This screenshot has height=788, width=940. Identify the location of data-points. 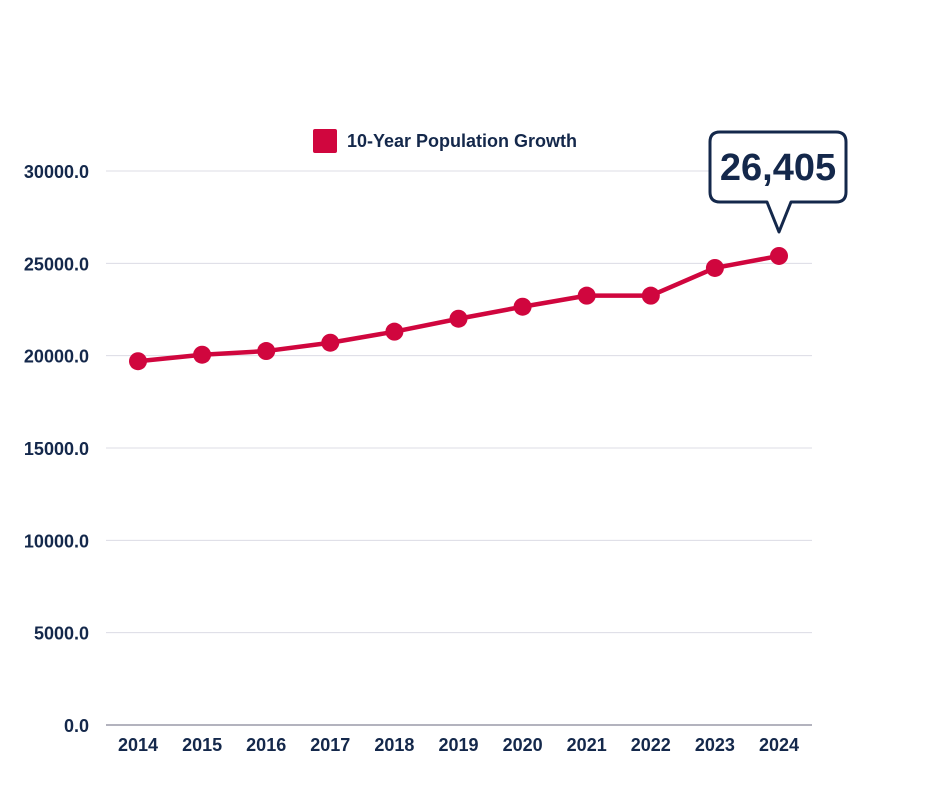
(458, 308).